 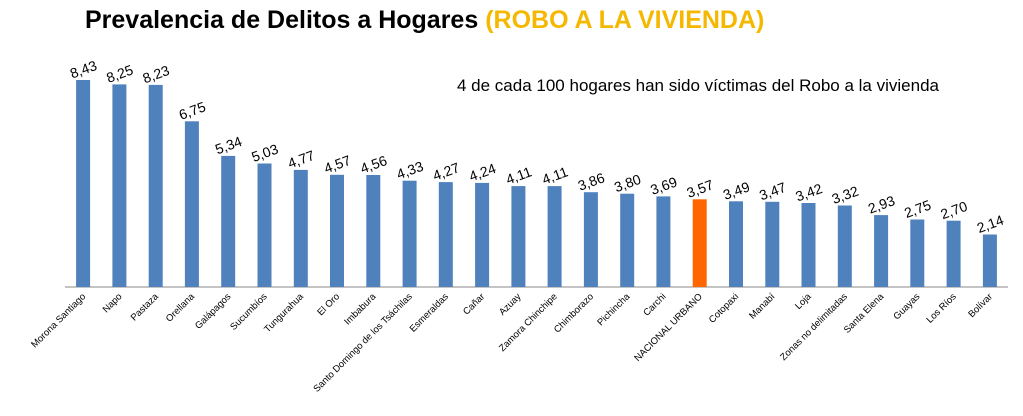 I want to click on bar-value-label: 8,23, so click(x=155, y=74).